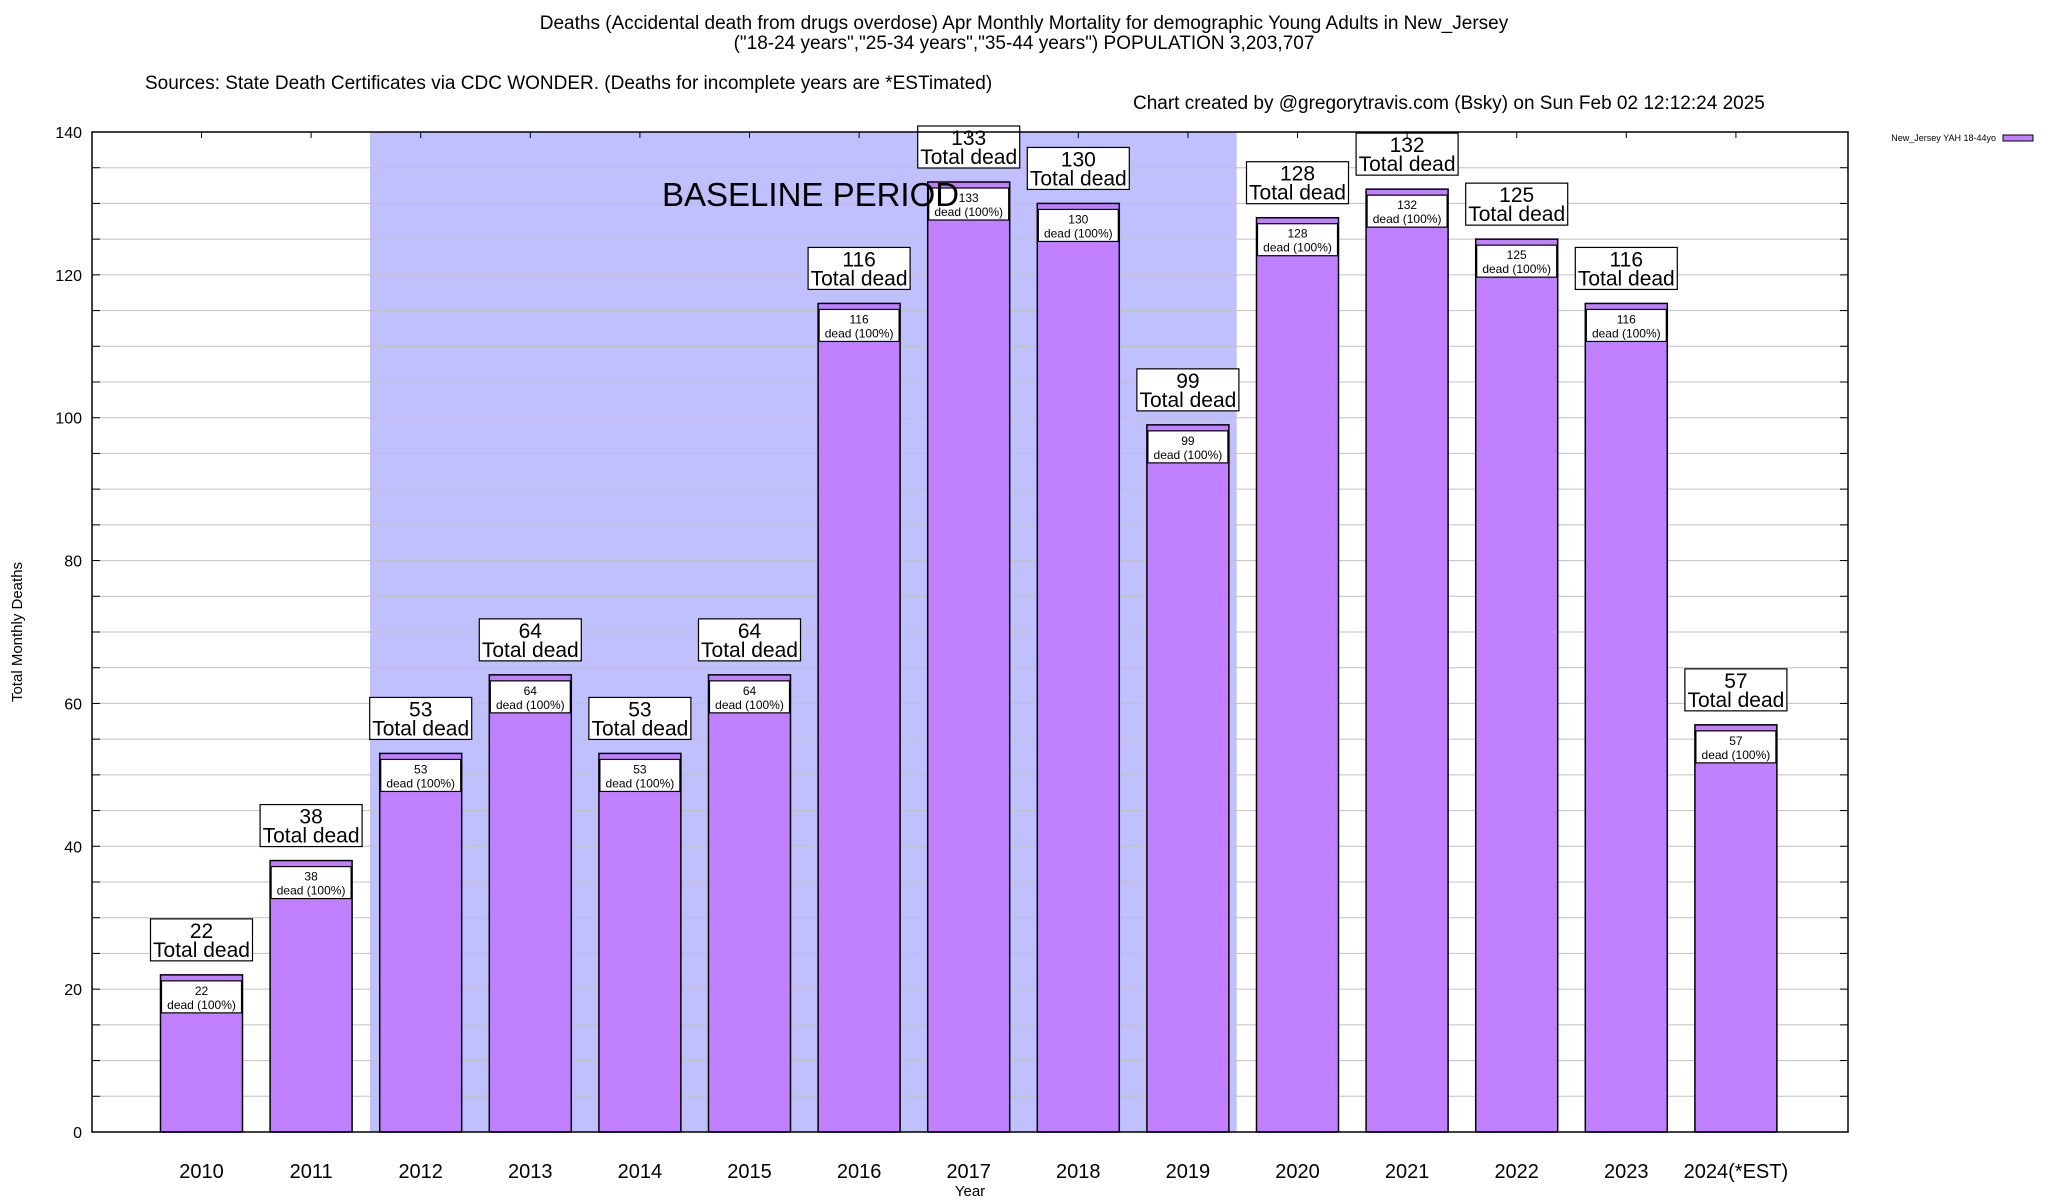 The image size is (2048, 1200). What do you see at coordinates (1736, 1172) in the screenshot?
I see `x-tick-label: 2024(*EST)` at bounding box center [1736, 1172].